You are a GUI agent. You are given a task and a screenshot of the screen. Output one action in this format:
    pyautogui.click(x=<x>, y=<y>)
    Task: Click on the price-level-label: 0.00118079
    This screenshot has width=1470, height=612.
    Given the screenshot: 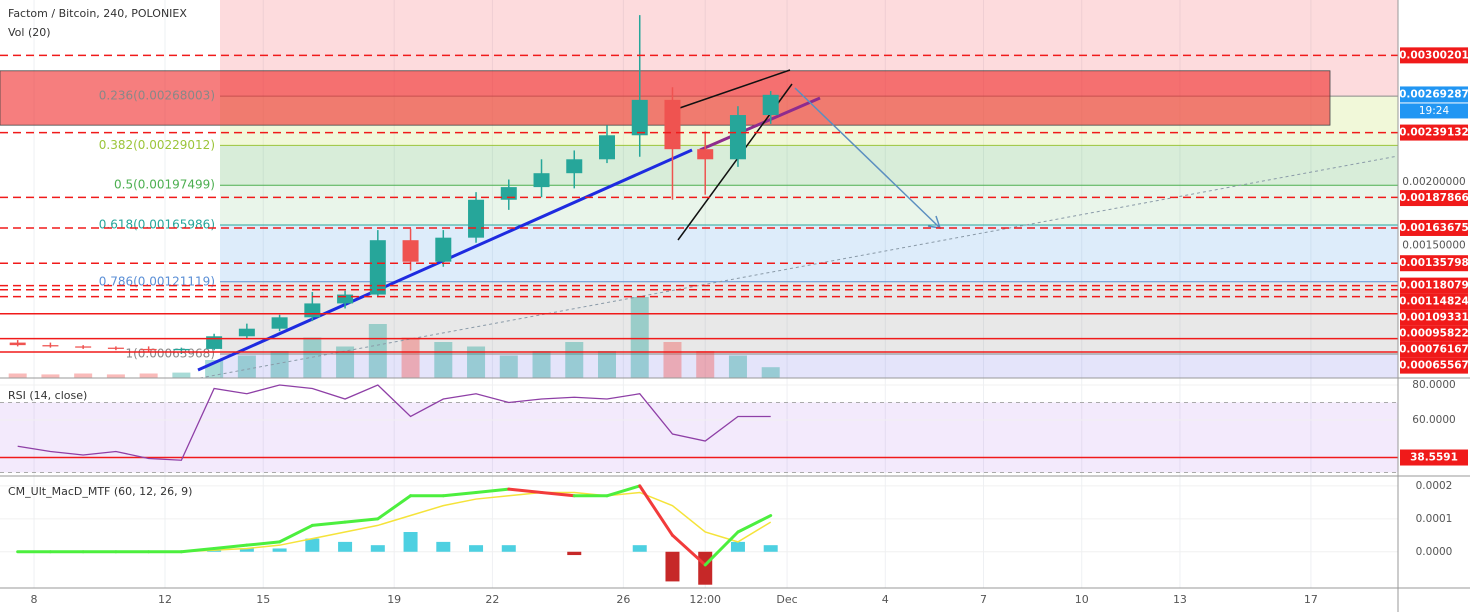 What is the action you would take?
    pyautogui.click(x=1434, y=286)
    